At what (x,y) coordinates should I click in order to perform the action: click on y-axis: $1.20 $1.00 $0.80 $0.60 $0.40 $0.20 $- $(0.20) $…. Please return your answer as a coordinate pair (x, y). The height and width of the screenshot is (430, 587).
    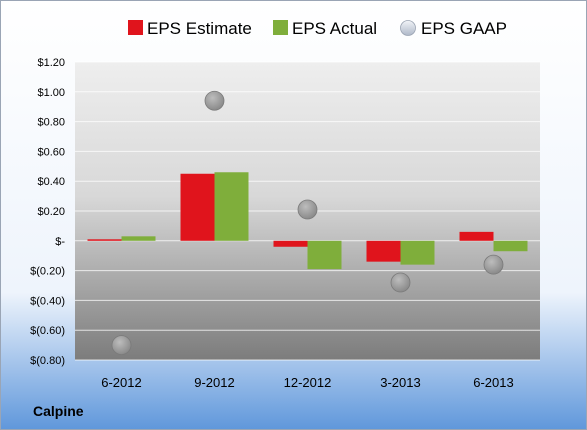
    Looking at the image, I should click on (47, 212).